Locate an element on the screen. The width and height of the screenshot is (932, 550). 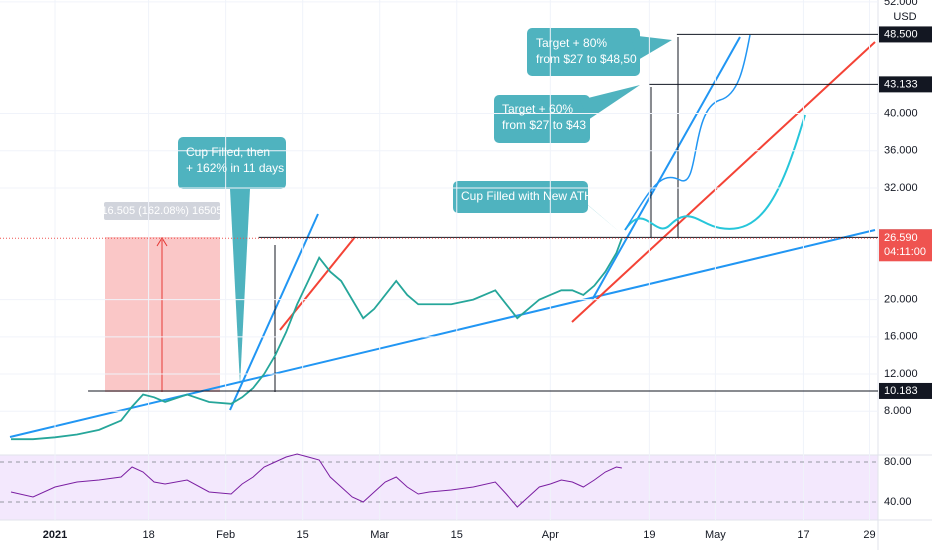
annotation-text: from $27 to $43 is located at coordinates (544, 125).